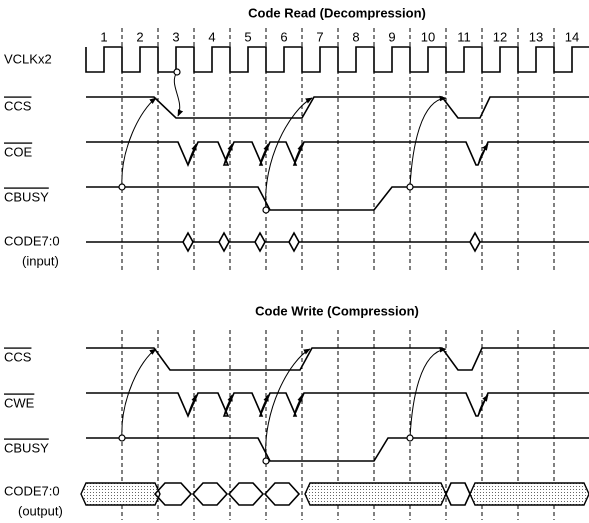 The height and width of the screenshot is (523, 589). What do you see at coordinates (500, 36) in the screenshot?
I see `cycle-number: 12` at bounding box center [500, 36].